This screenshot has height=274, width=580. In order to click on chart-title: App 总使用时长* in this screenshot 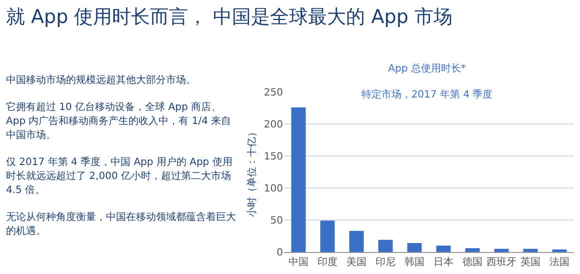, I will do `click(427, 68)`.